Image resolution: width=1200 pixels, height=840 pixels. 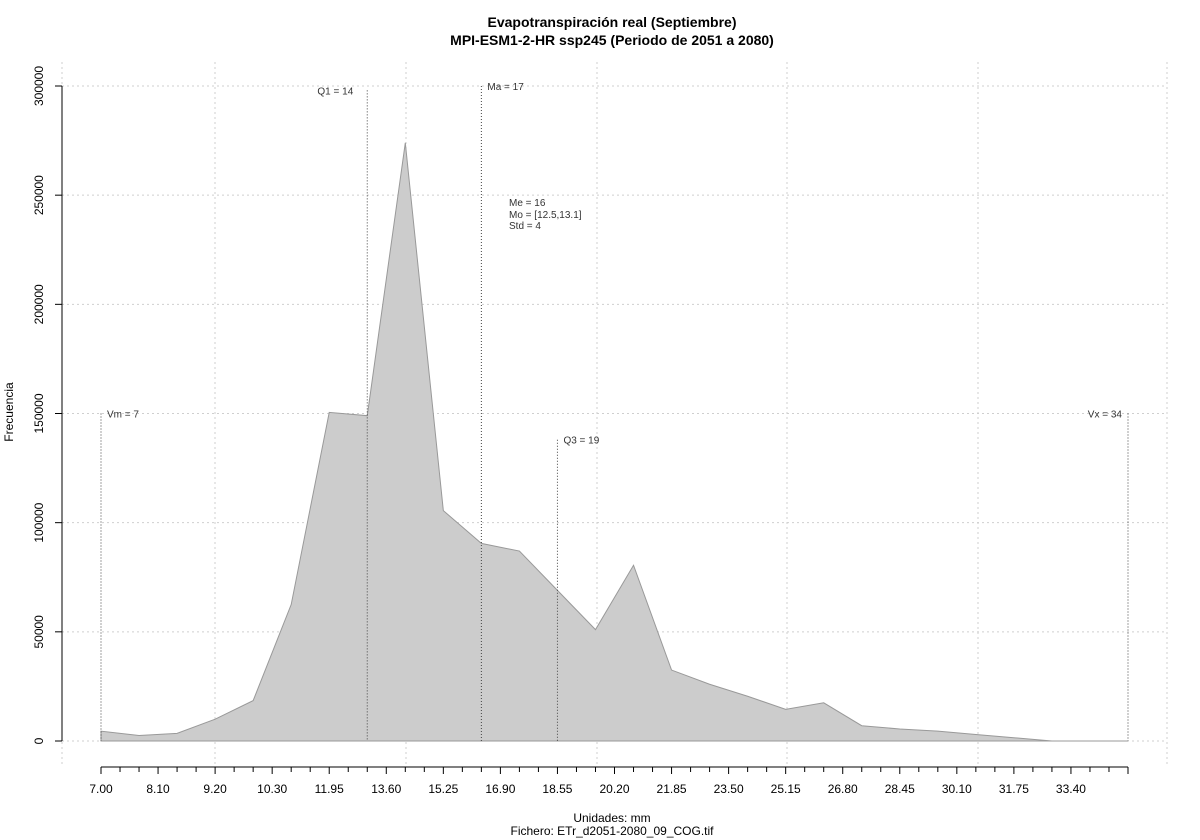 What do you see at coordinates (9, 412) in the screenshot?
I see `y-axis-label: Frecuencia` at bounding box center [9, 412].